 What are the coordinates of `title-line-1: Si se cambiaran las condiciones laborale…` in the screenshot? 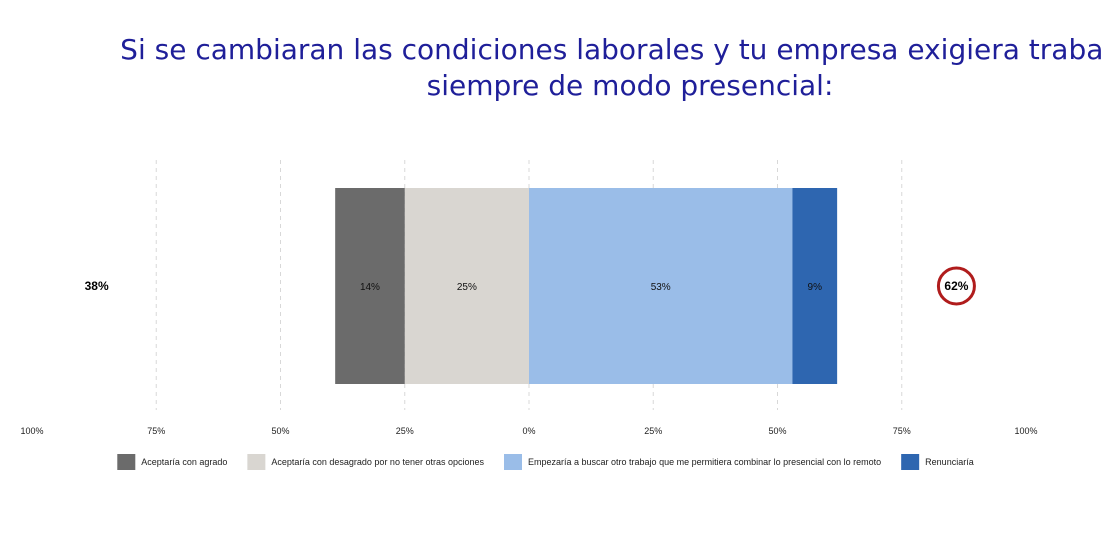 It's located at (610, 49).